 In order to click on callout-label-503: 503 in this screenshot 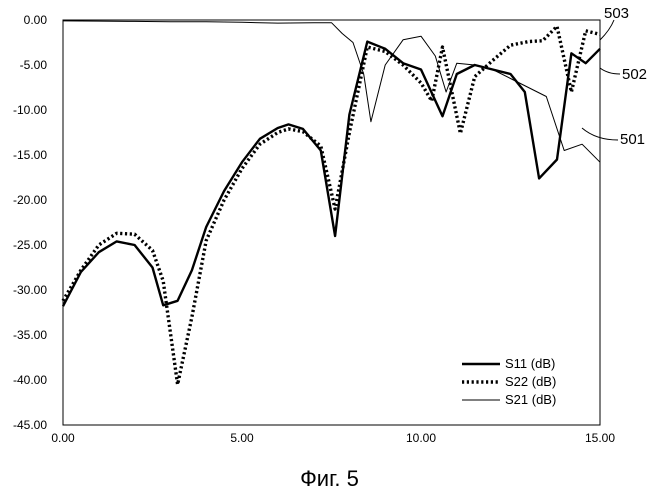, I will do `click(616, 13)`.